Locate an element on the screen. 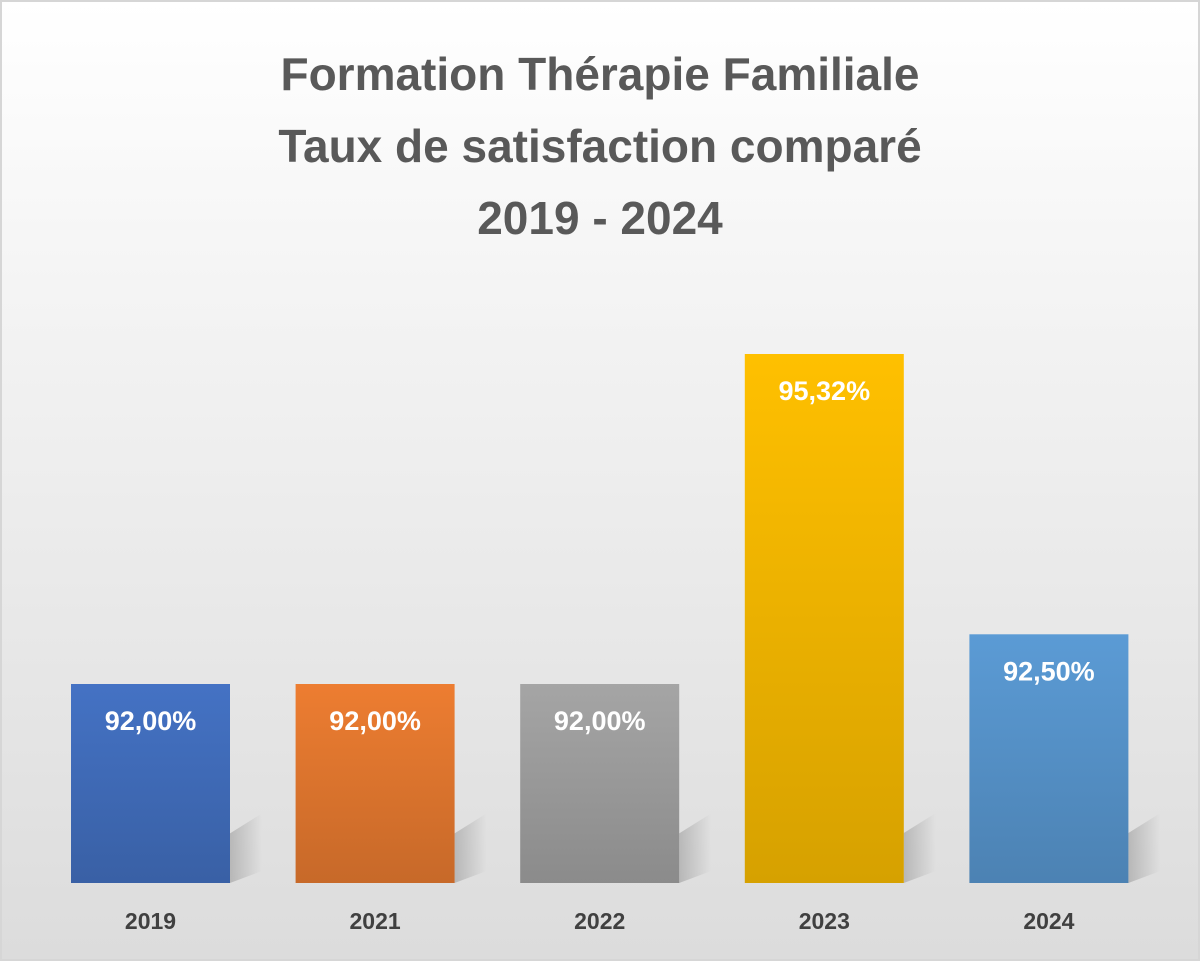  bar-shadow-2019 is located at coordinates (246, 848).